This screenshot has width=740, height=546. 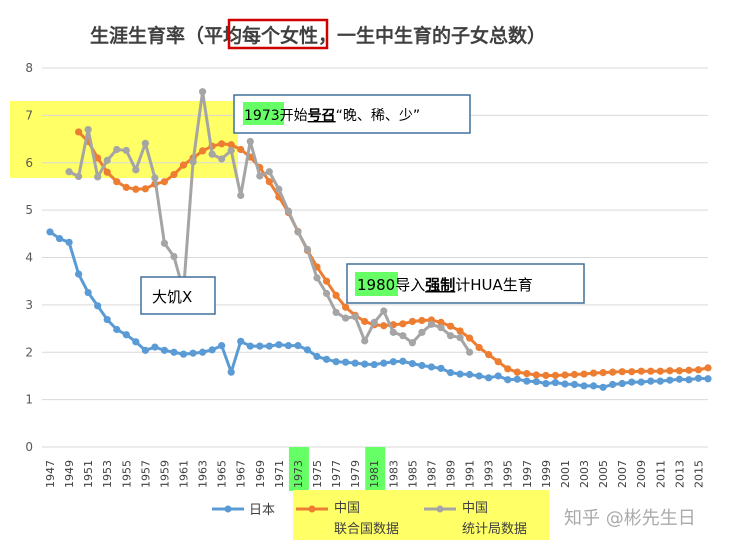 I want to click on x-tick-label: 1955, so click(x=126, y=474).